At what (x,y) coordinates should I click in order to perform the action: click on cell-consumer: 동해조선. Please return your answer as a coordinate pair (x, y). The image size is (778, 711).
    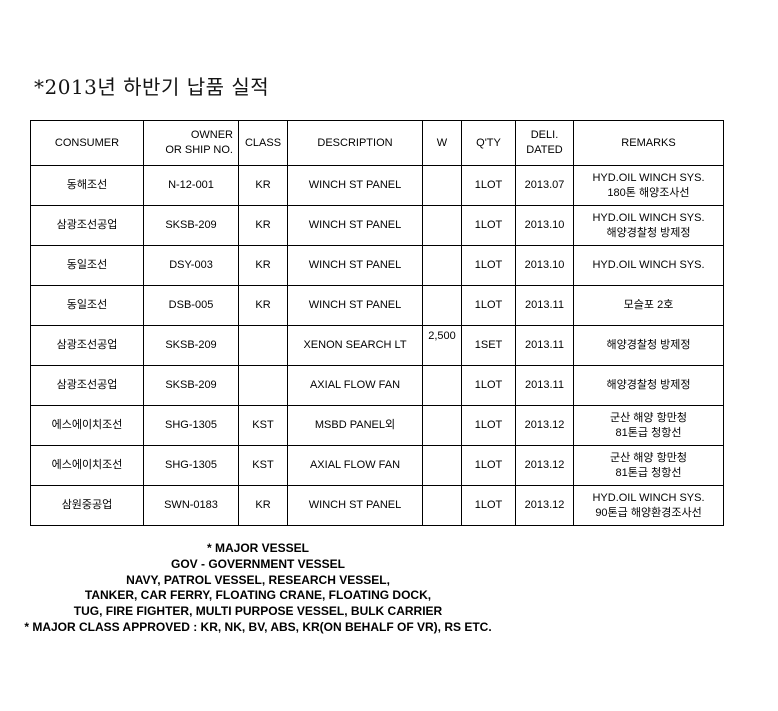
    Looking at the image, I should click on (87, 185).